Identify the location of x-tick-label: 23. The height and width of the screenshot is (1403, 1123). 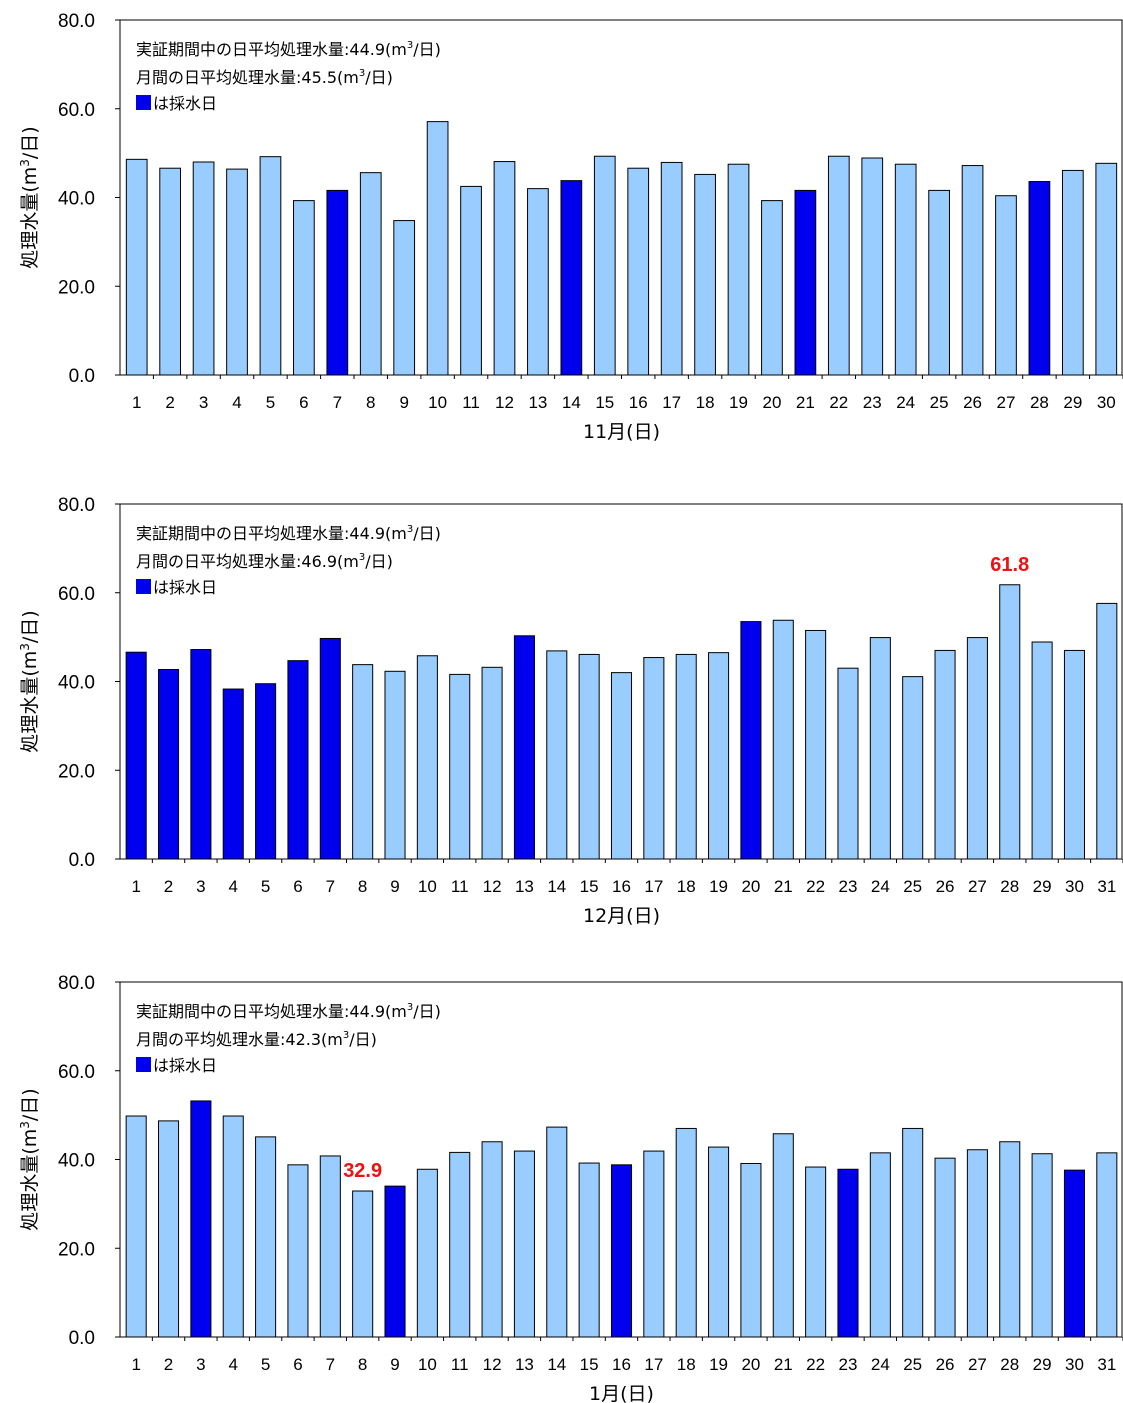
(872, 402).